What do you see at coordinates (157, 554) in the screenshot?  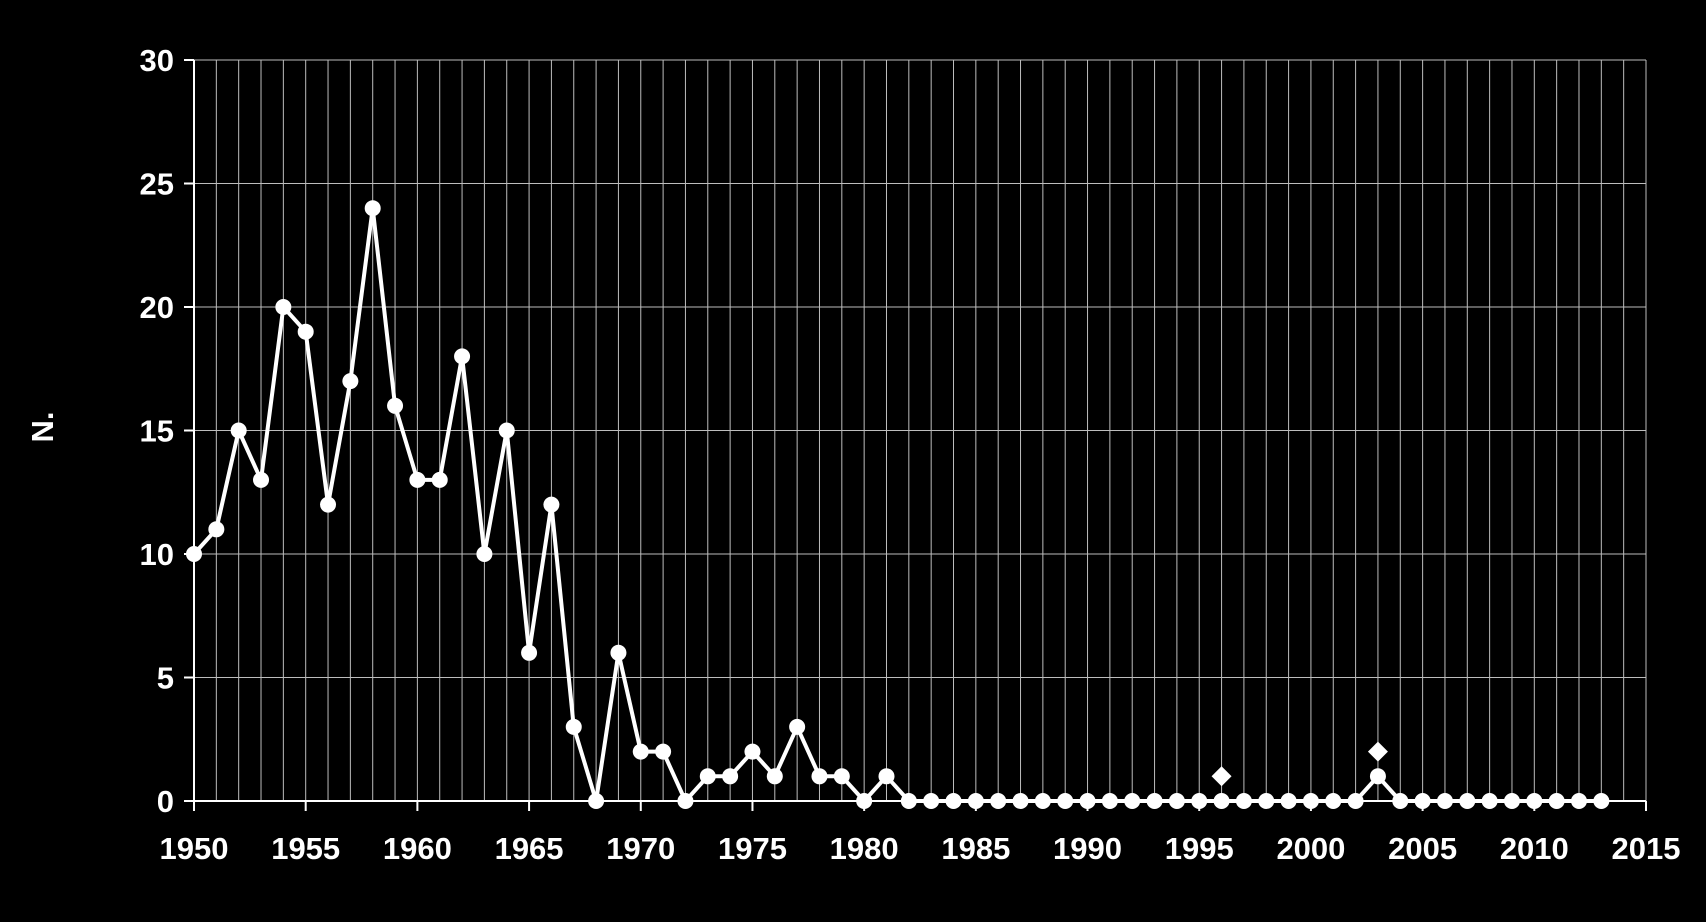 I see `y-tick-label: 10` at bounding box center [157, 554].